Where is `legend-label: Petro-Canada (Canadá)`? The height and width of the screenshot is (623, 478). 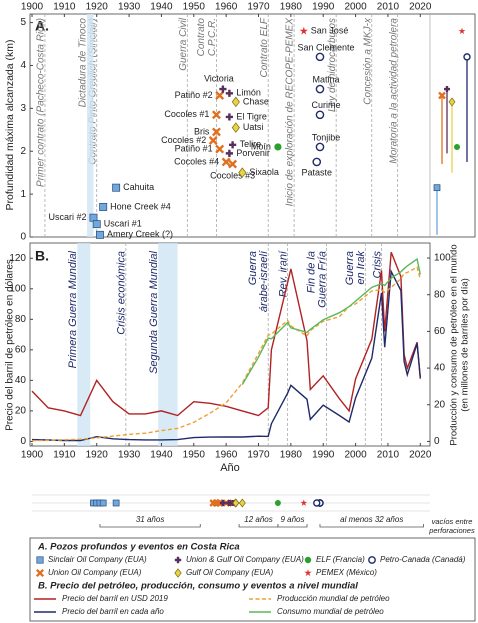
legend-label: Petro-Canada (Canadá) is located at coordinates (423, 559).